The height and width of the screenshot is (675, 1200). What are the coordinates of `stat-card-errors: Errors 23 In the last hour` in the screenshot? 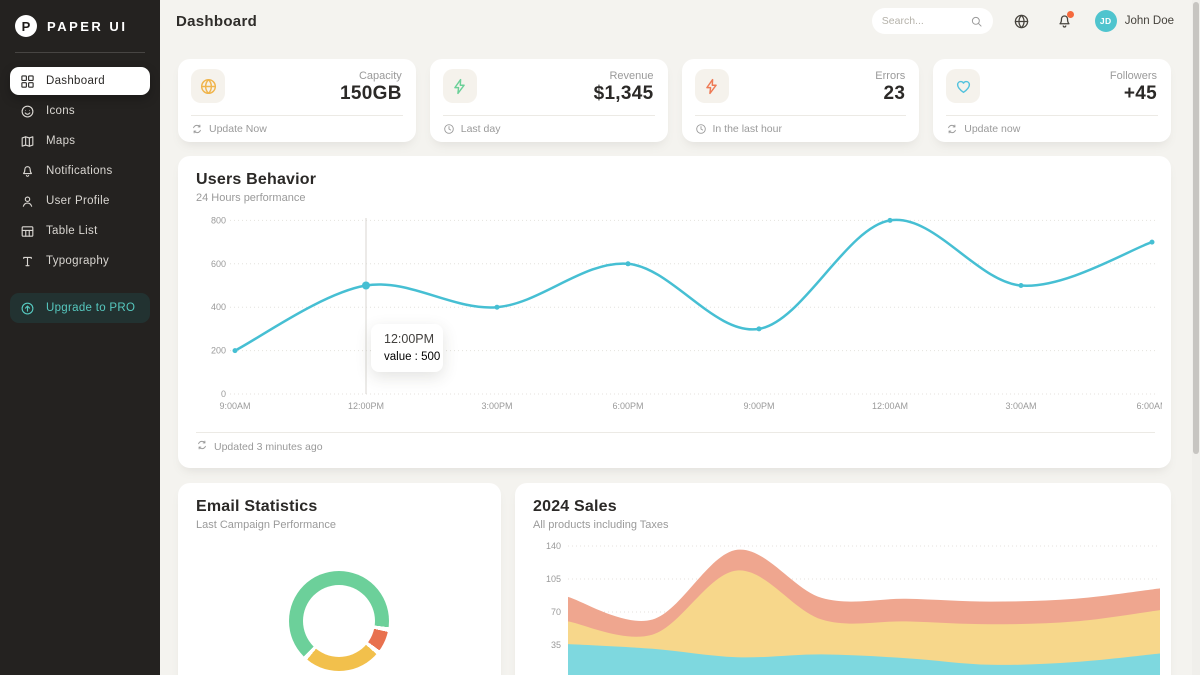 It's located at (800, 100).